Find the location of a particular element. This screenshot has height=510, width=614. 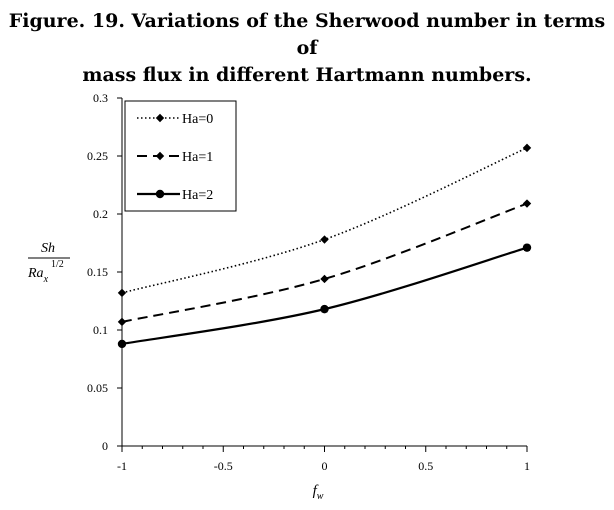

y-tick-label: 0.2 is located at coordinates (100, 214).